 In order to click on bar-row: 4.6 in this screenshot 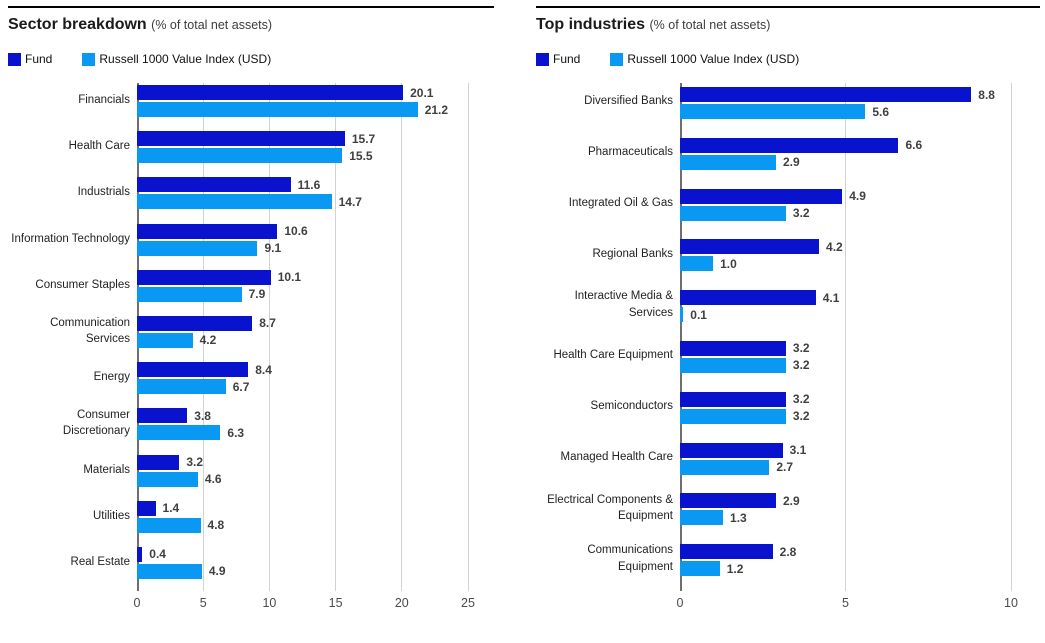, I will do `click(302, 479)`.